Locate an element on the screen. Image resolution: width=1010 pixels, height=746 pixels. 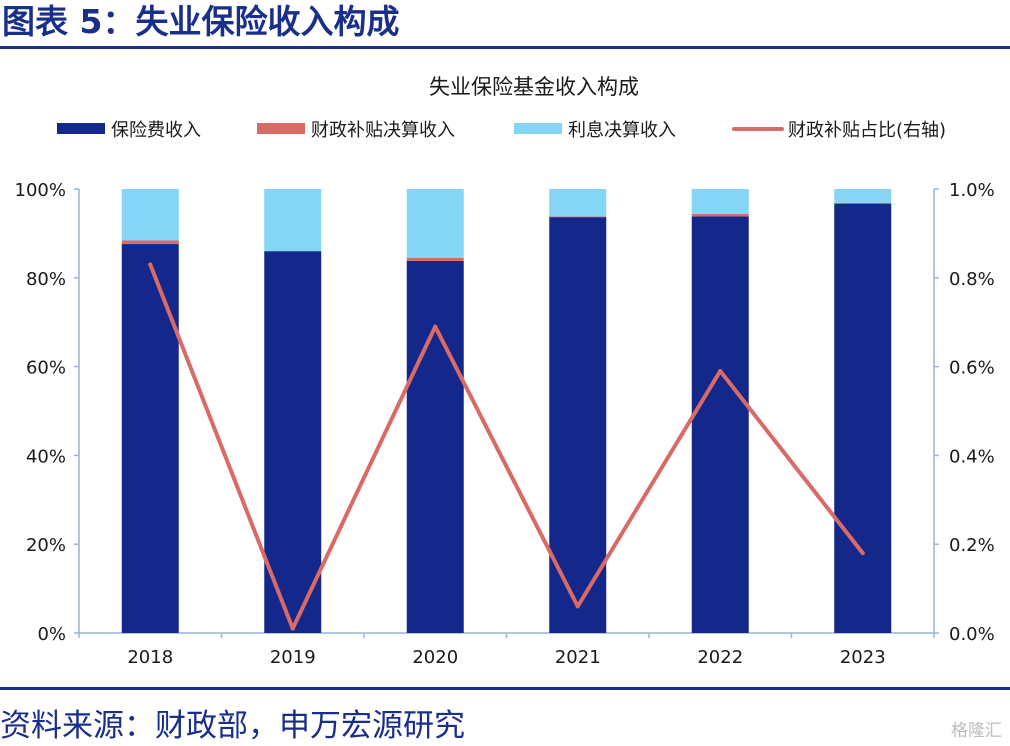
x-tick-label: 2018 is located at coordinates (150, 657).